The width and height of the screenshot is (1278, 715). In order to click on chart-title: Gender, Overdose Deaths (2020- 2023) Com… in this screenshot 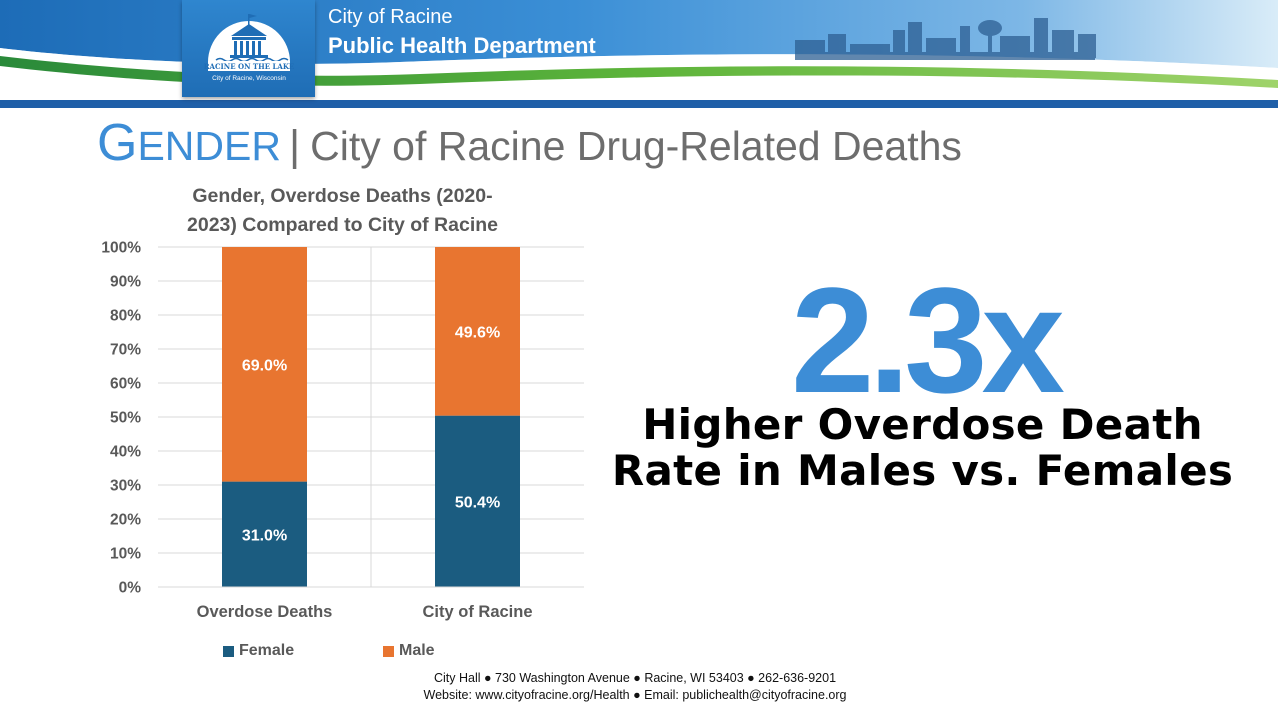, I will do `click(342, 211)`.